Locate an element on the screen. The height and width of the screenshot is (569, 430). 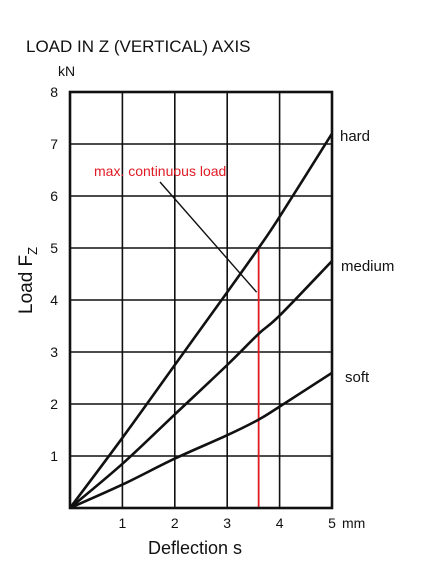
y-axis-label-text: Load F is located at coordinates (26, 284).